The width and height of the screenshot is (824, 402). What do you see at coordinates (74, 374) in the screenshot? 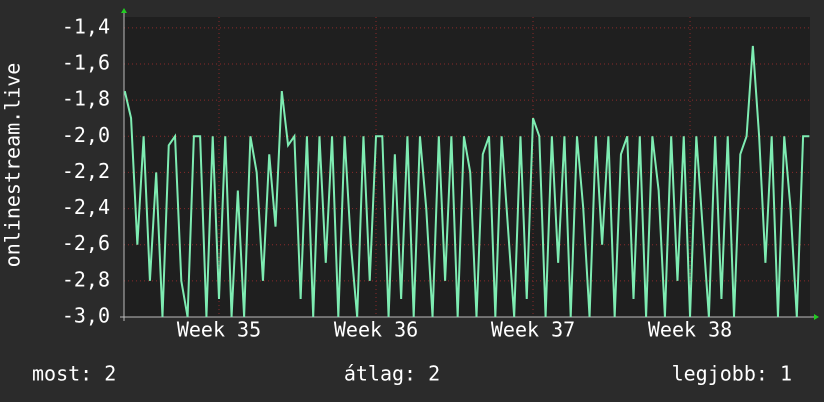
I see `footer-current: most: 2` at bounding box center [74, 374].